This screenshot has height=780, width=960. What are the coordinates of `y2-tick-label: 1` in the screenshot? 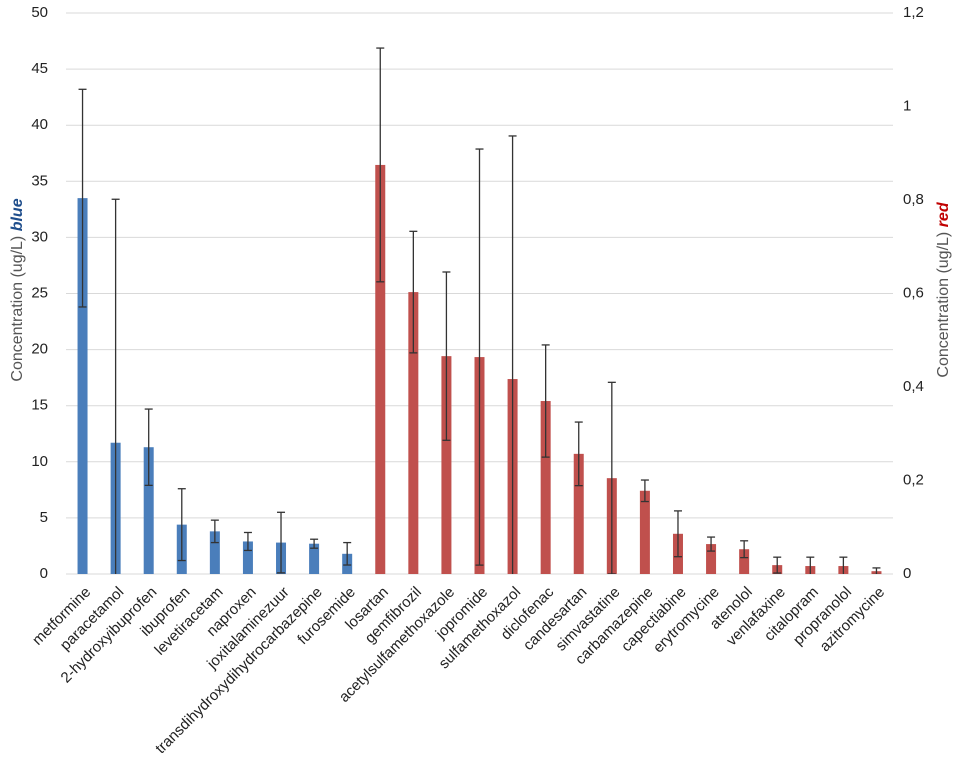 It's located at (907, 105).